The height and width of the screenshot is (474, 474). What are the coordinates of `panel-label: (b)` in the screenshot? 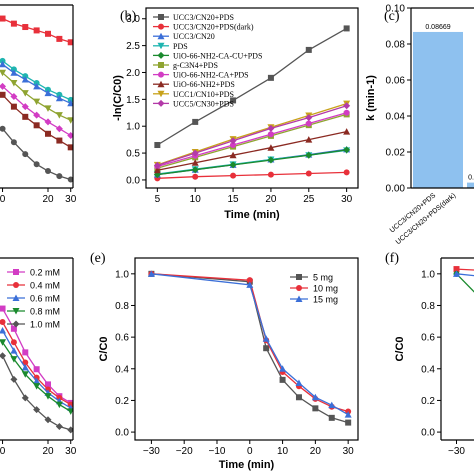 It's located at (128, 16).